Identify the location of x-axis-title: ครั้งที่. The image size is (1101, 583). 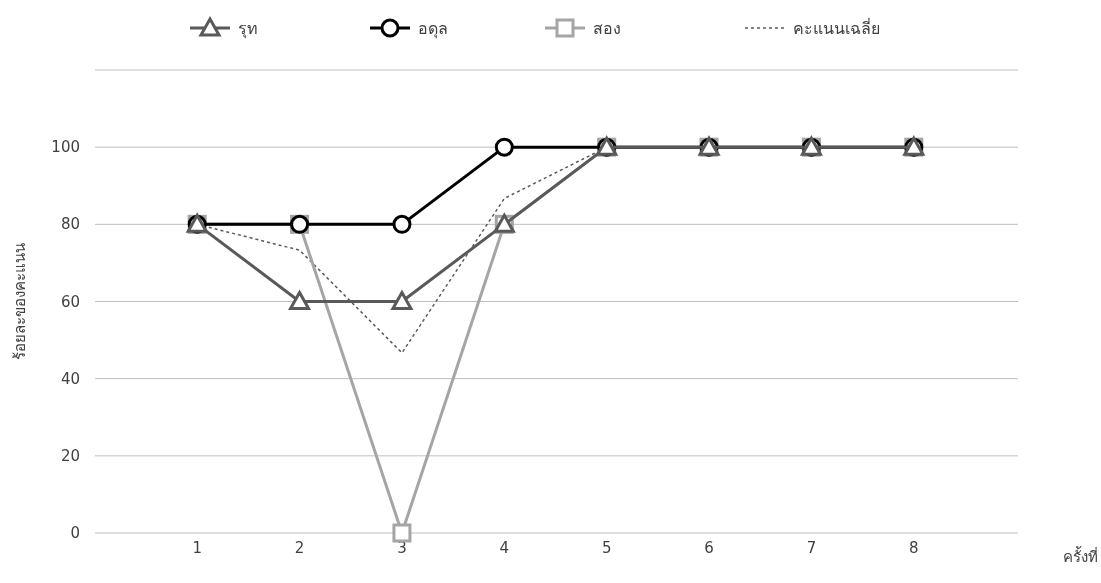
(1080, 556).